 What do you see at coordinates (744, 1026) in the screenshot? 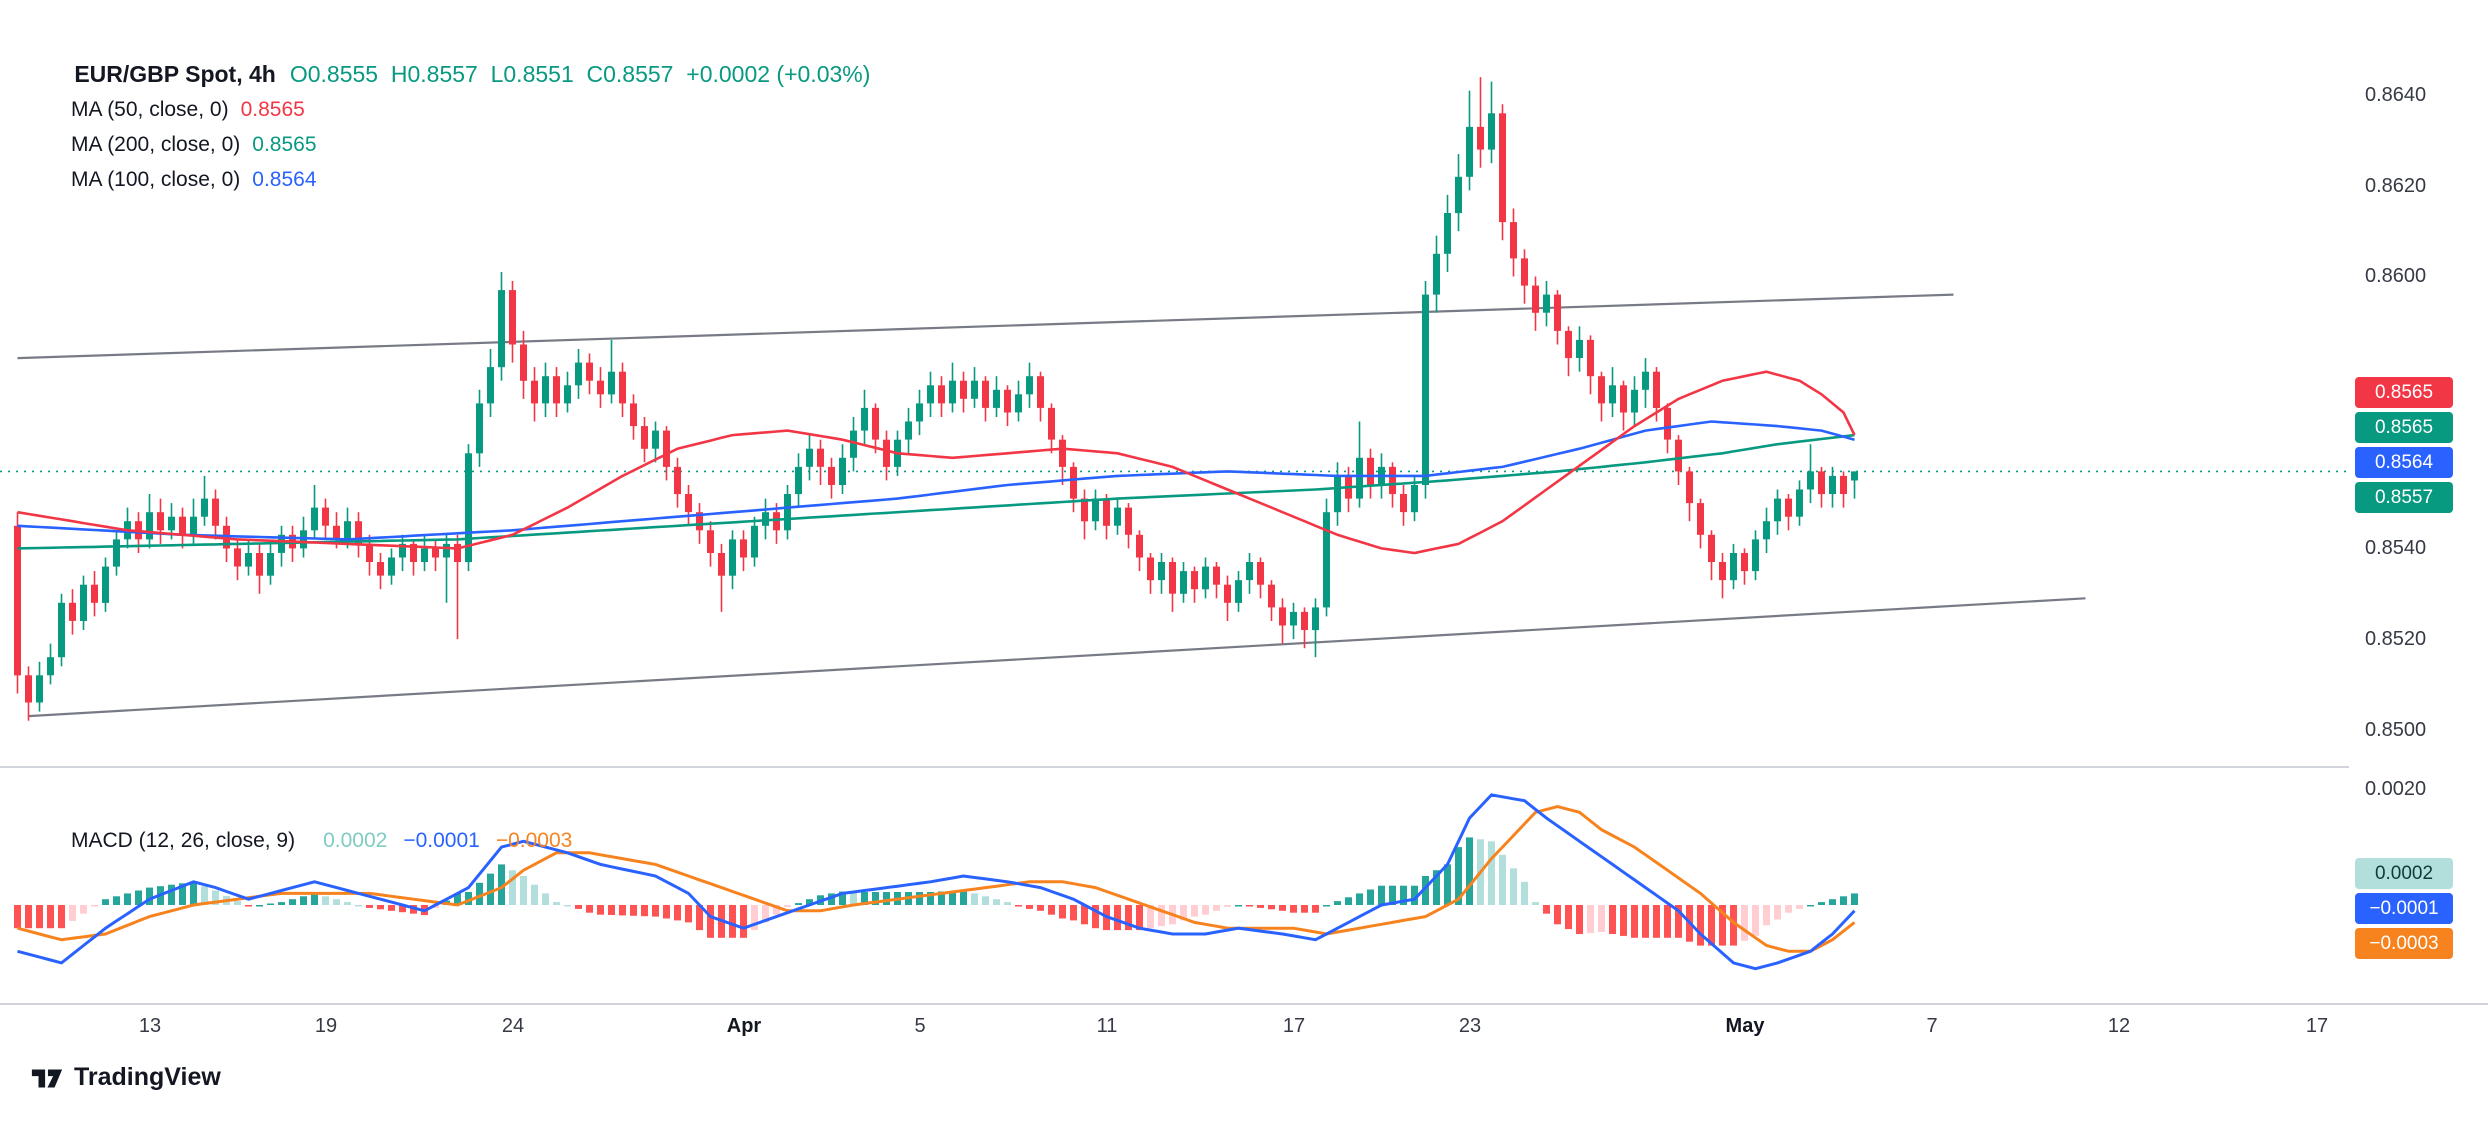
I see `time-tick-apr: Apr` at bounding box center [744, 1026].